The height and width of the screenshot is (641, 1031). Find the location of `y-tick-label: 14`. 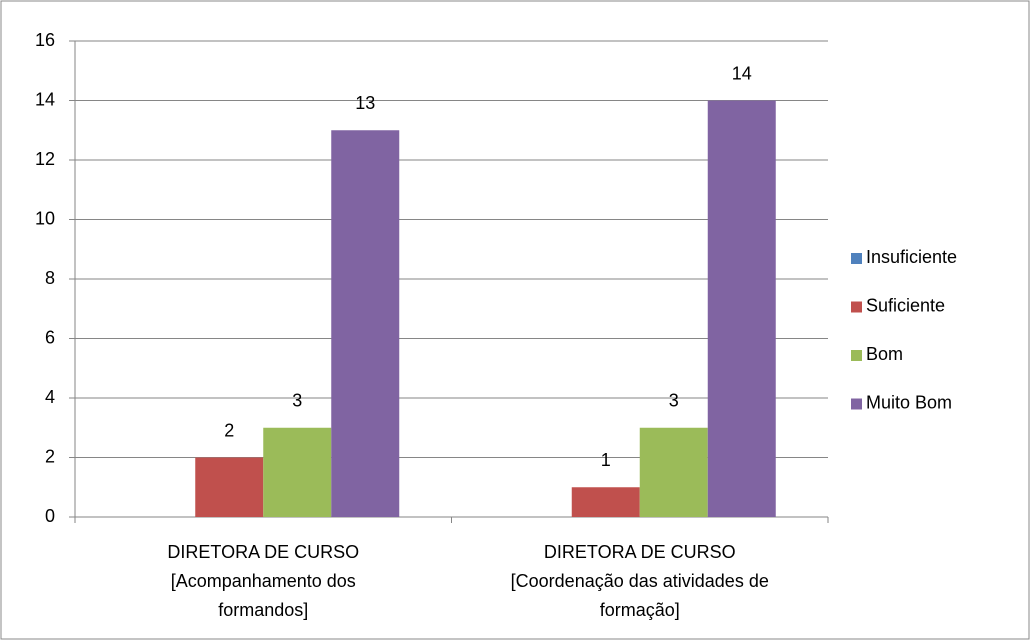

y-tick-label: 14 is located at coordinates (45, 99).